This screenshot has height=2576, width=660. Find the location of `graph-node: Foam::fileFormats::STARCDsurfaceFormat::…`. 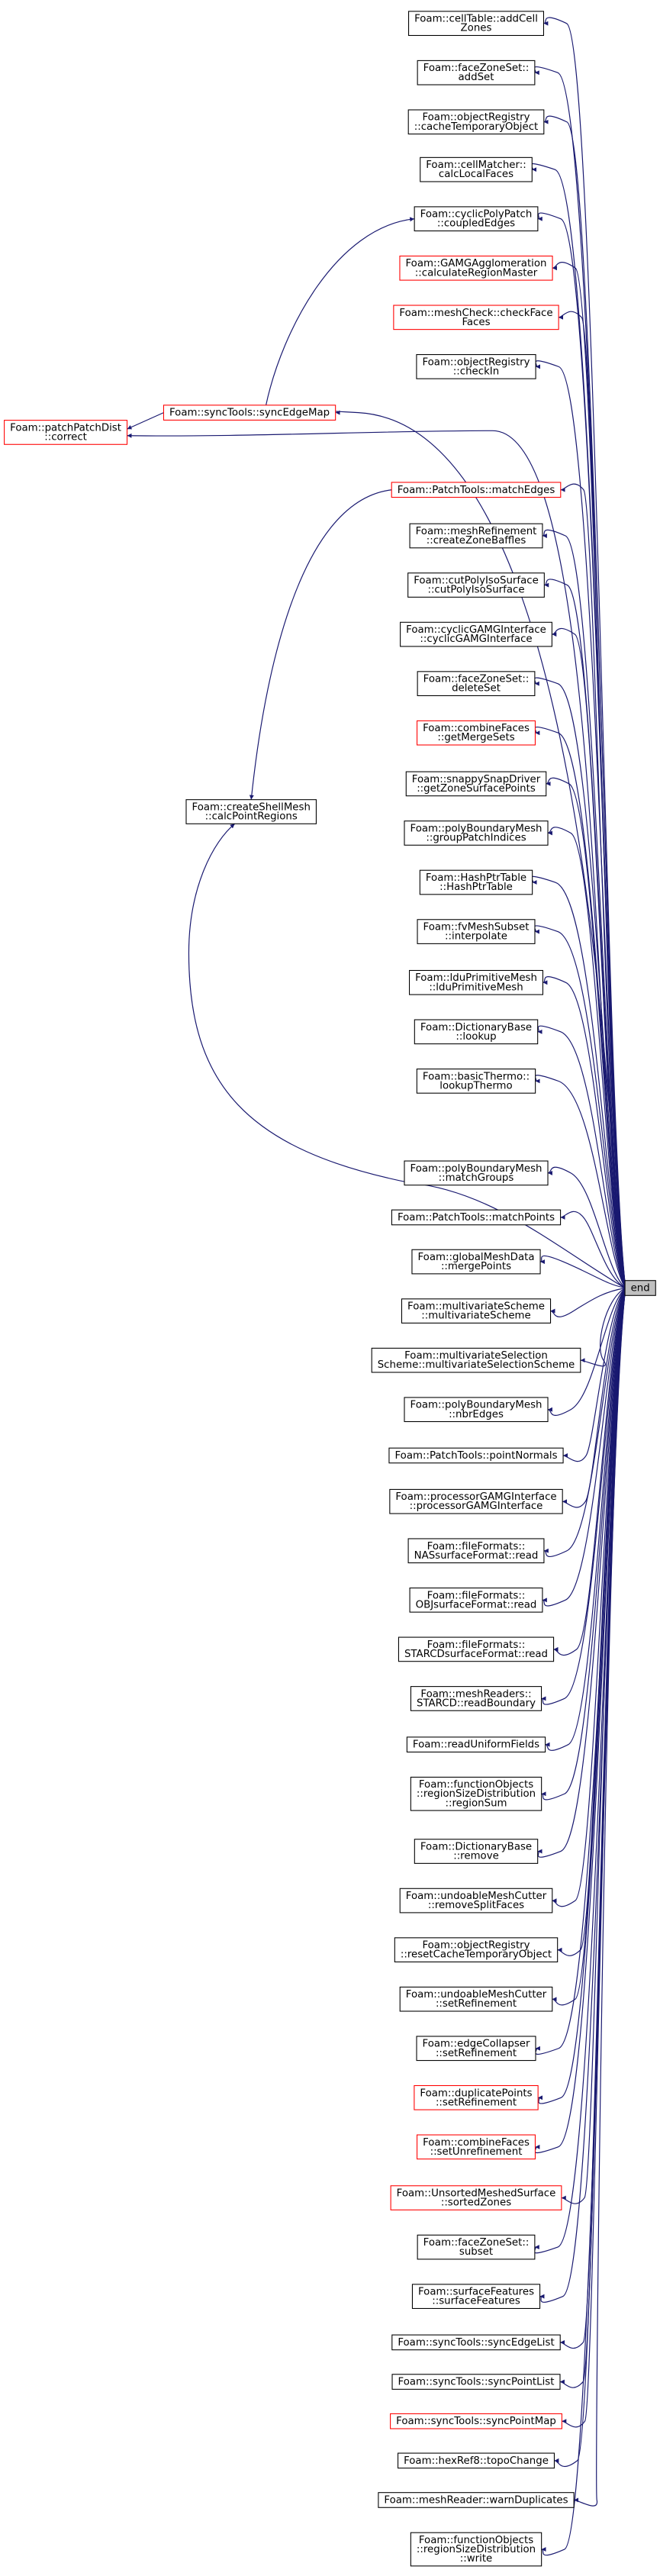

graph-node: Foam::fileFormats::STARCDsurfaceFormat::… is located at coordinates (476, 1649).